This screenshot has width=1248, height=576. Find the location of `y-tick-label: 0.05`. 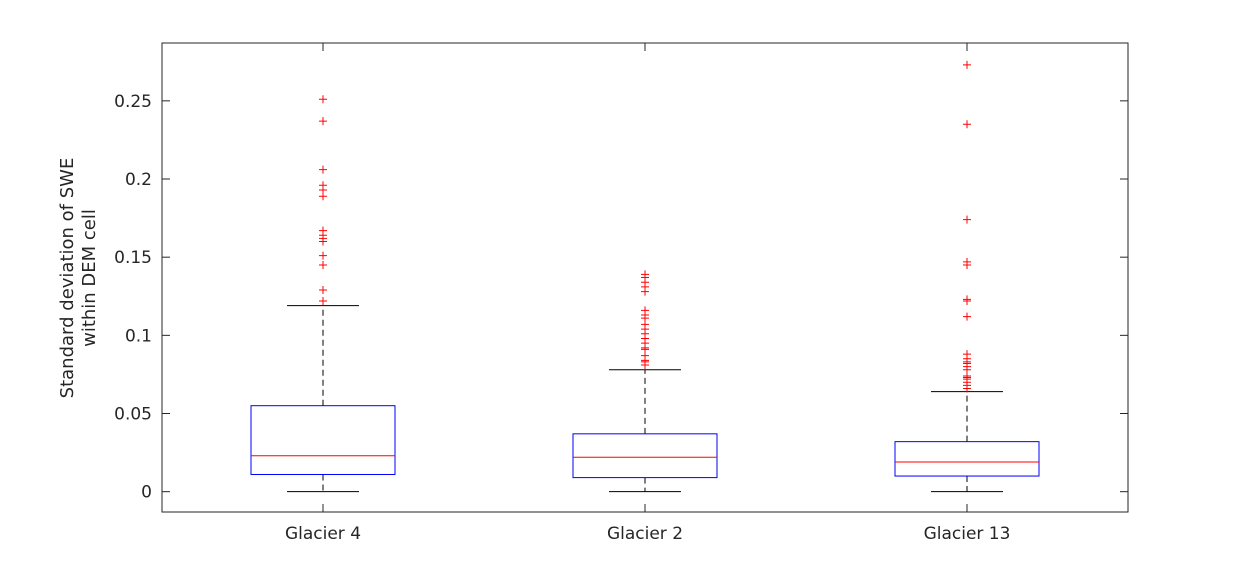

y-tick-label: 0.05 is located at coordinates (133, 415).